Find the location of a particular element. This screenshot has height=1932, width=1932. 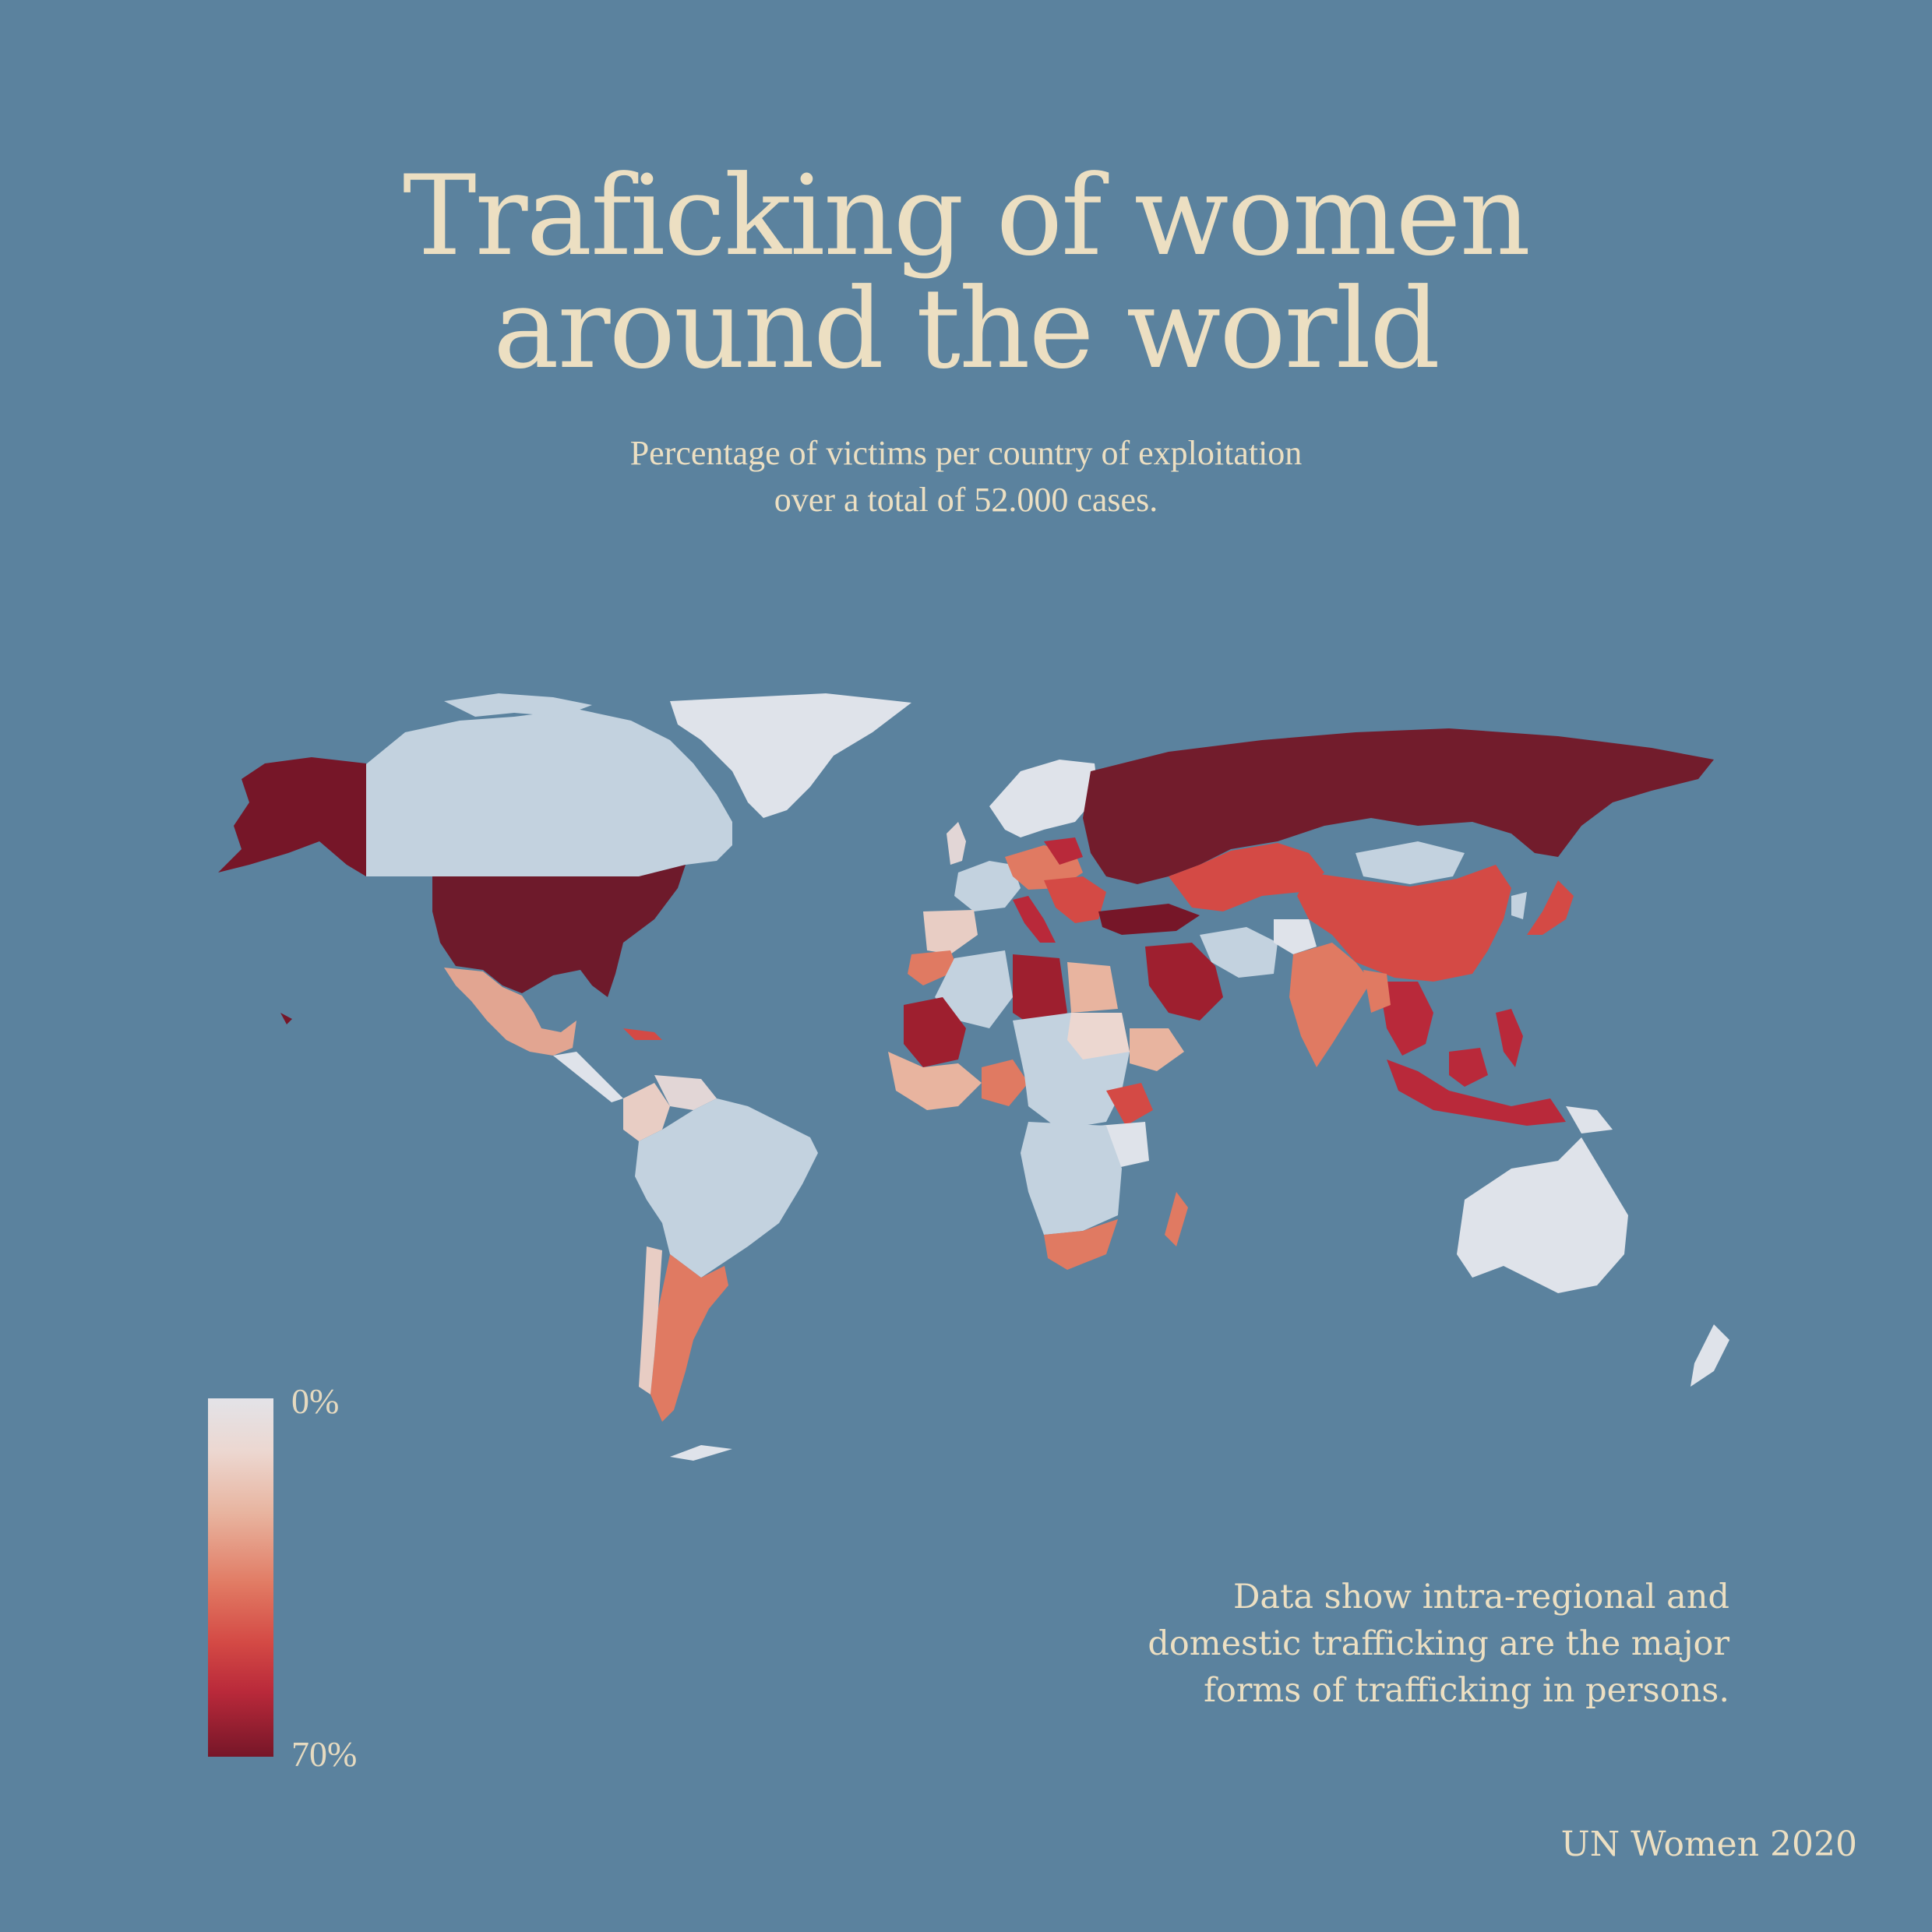

note-line-3: forms of trafficking in persons. is located at coordinates (1466, 1690).